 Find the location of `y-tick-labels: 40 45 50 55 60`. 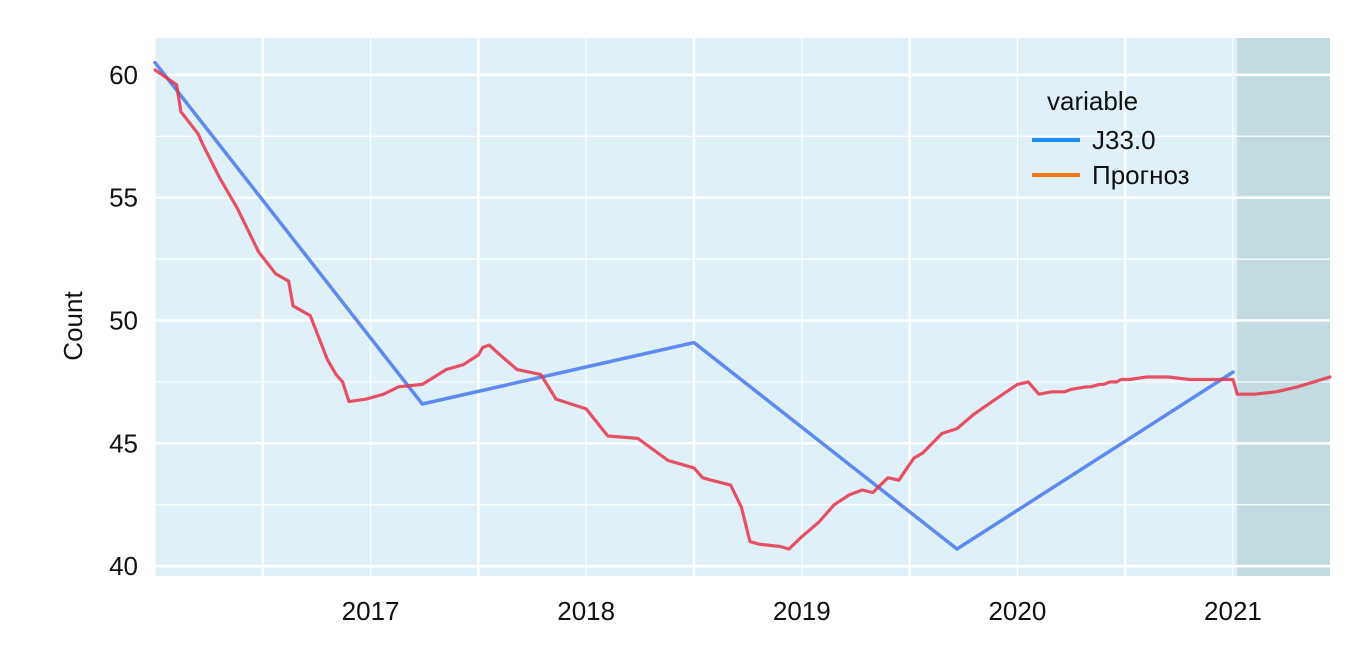

y-tick-labels: 40 45 50 55 60 is located at coordinates (123, 320).